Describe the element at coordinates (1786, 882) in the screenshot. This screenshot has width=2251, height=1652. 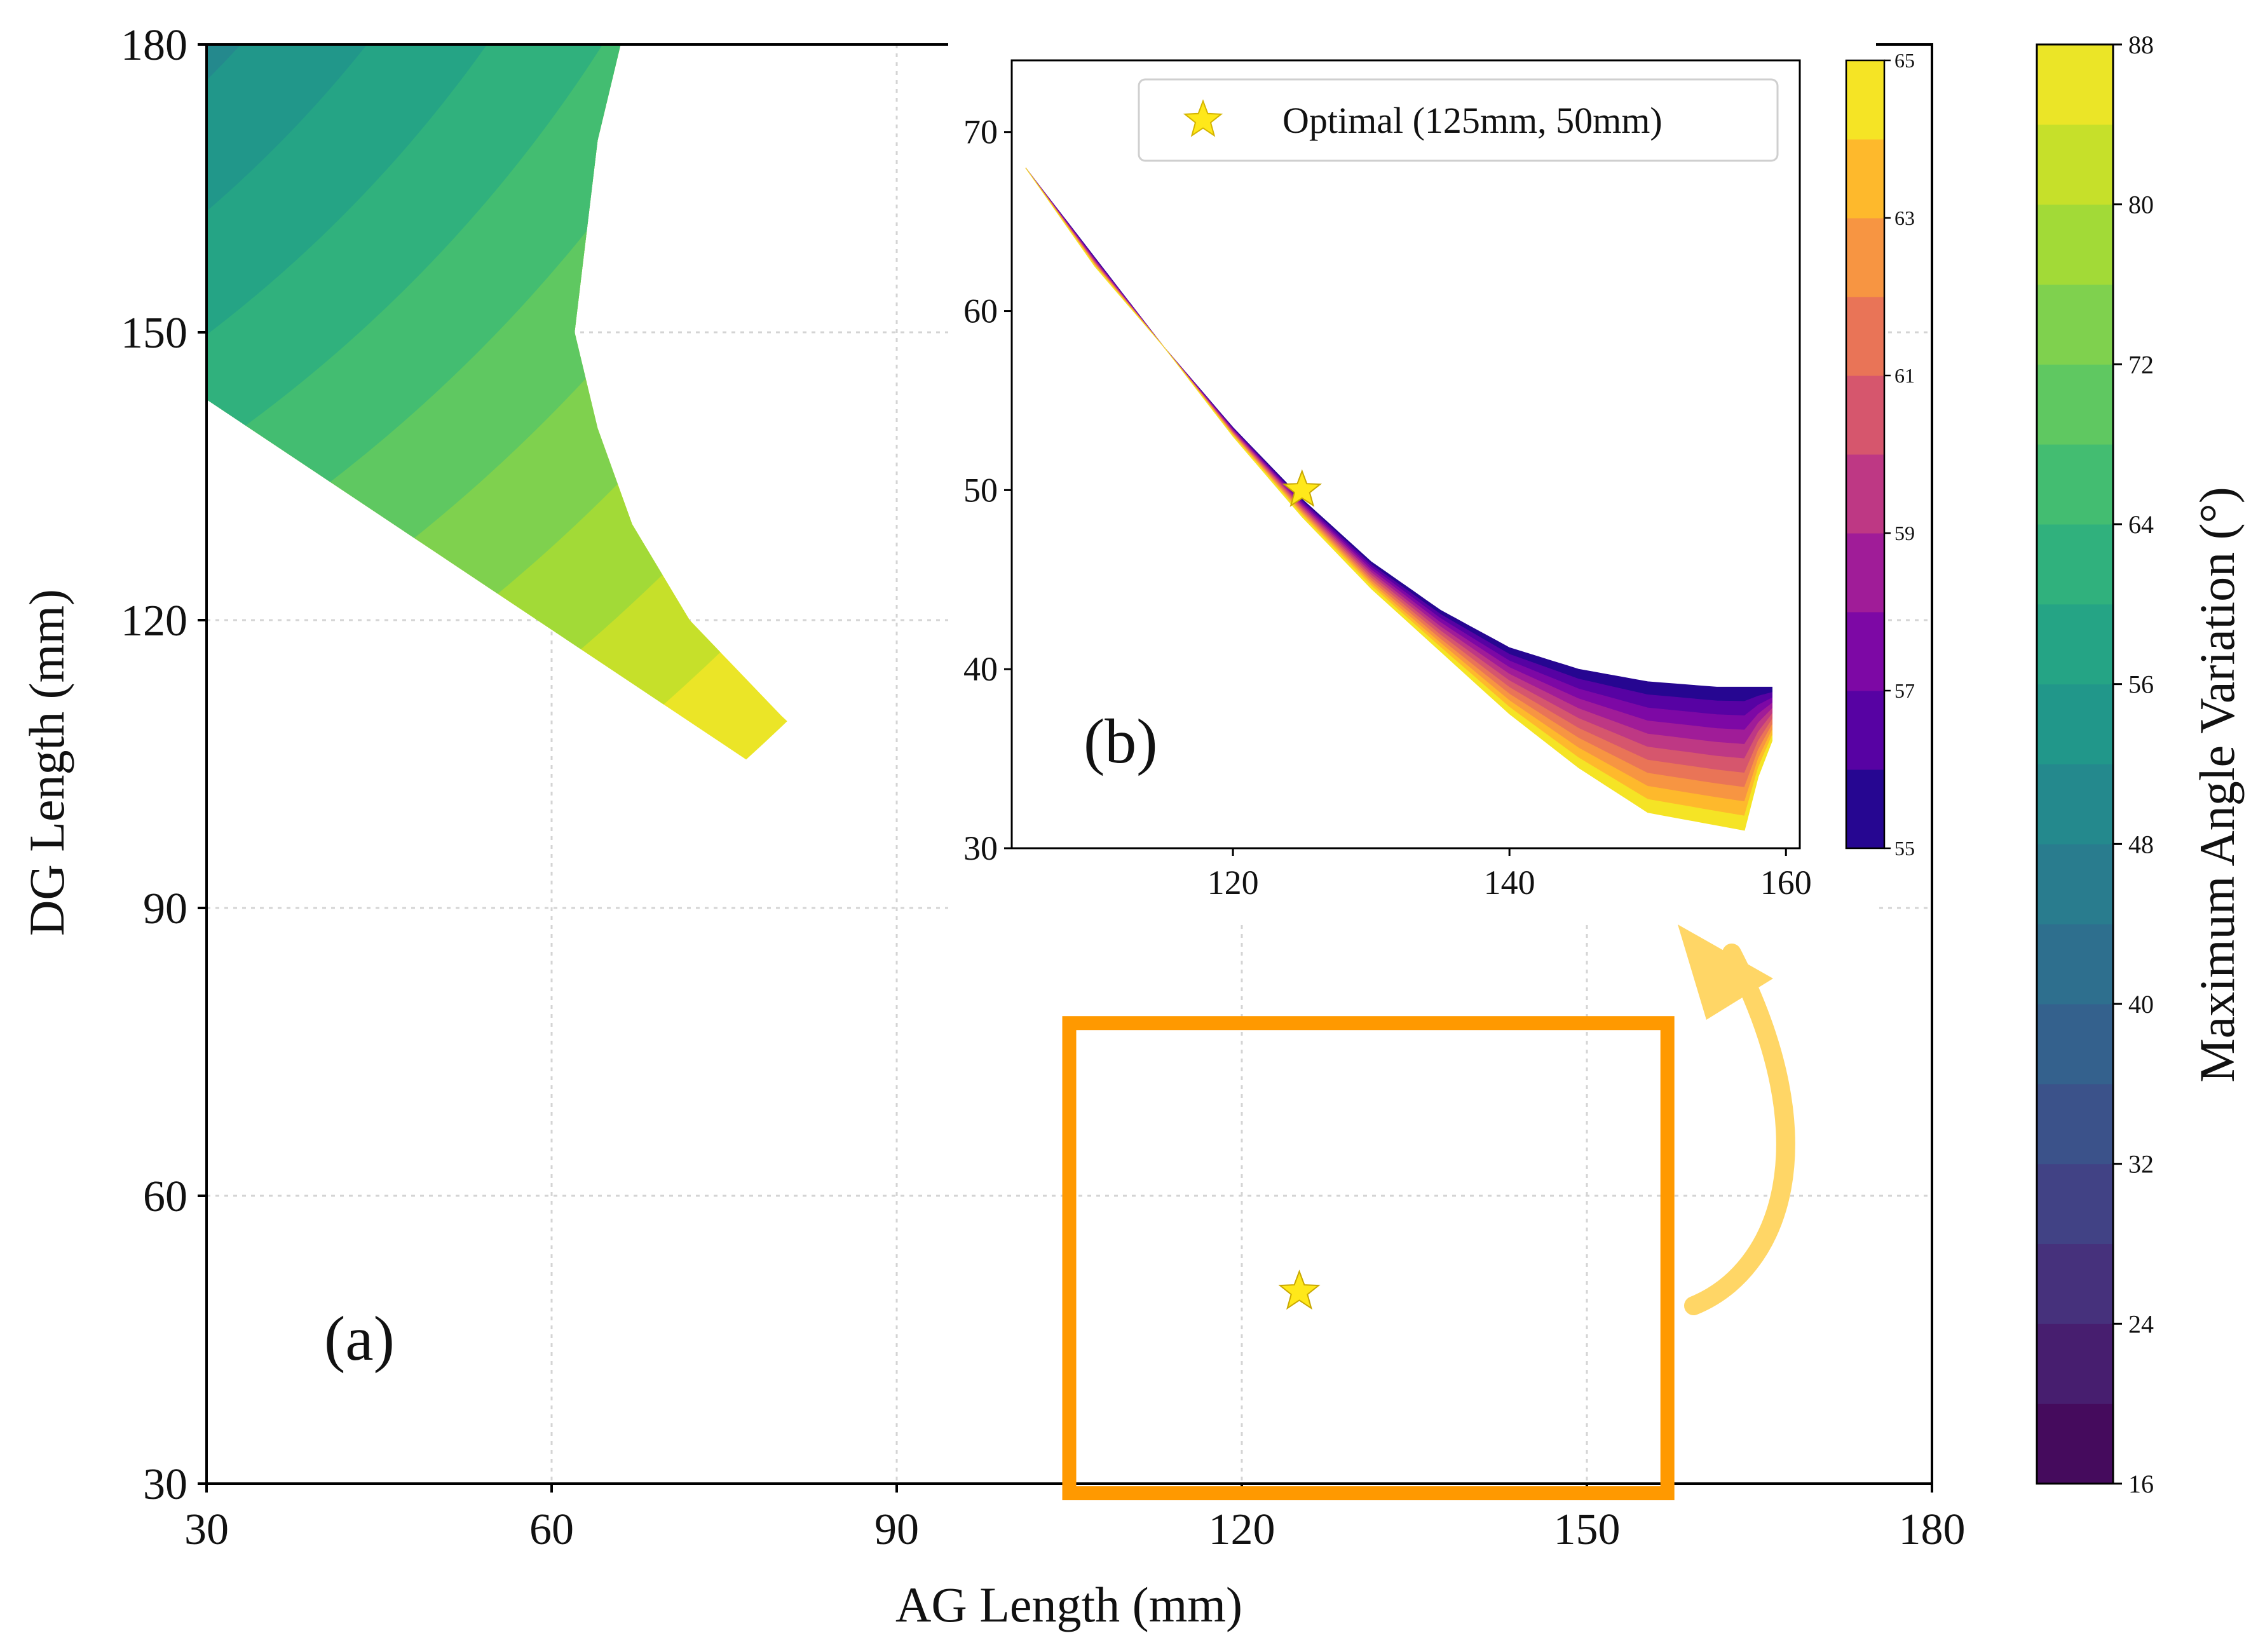
I see `inset-x-tick-label: 160` at that location.